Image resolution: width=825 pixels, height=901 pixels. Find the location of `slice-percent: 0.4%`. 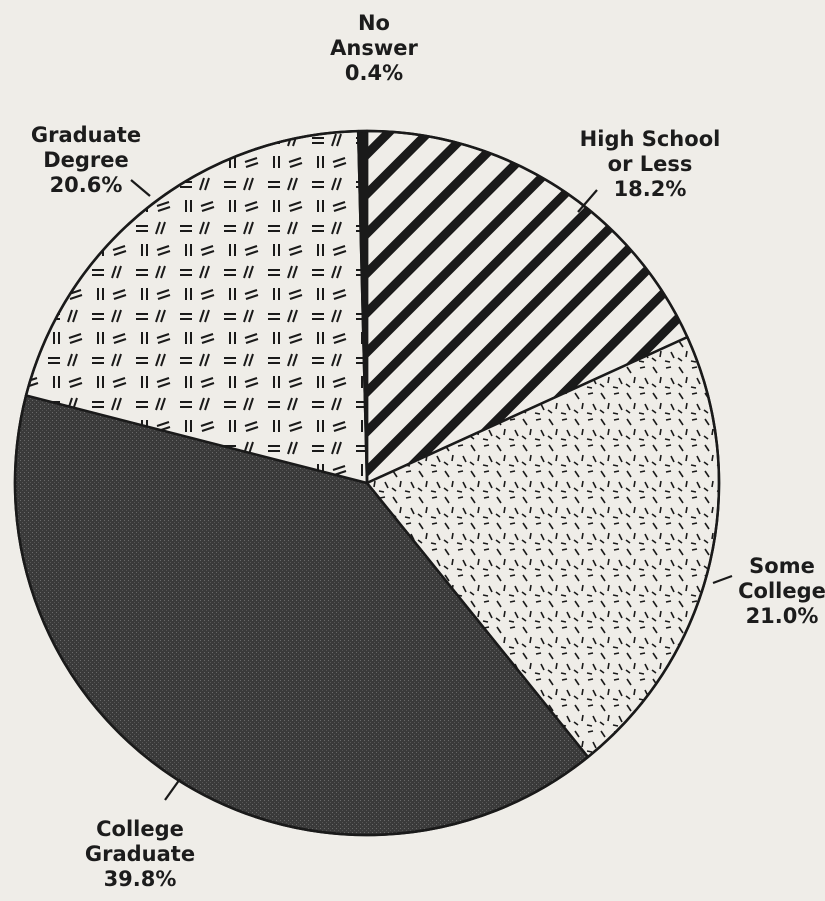

slice-percent: 0.4% is located at coordinates (374, 73).